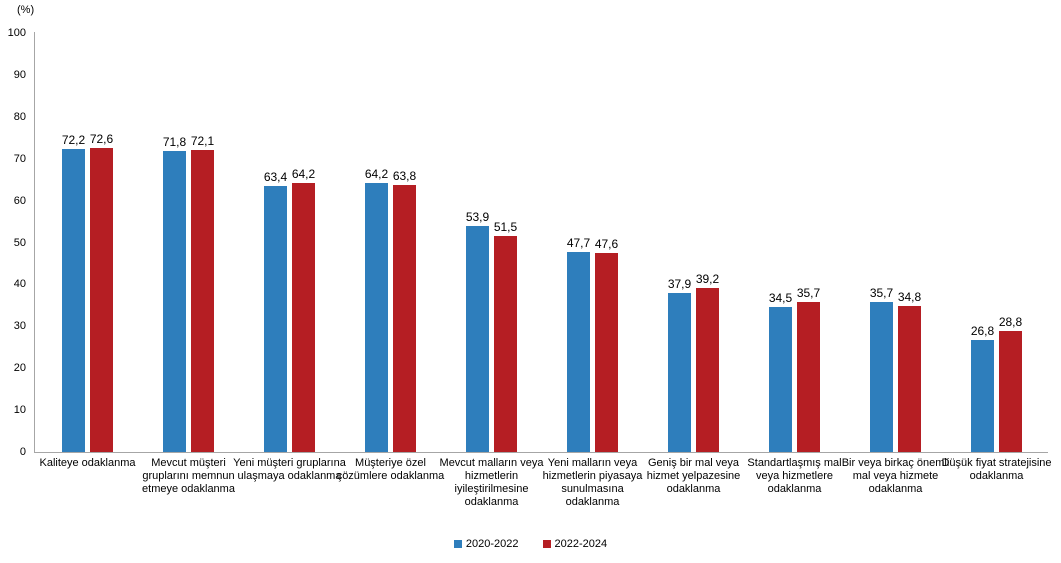 The image size is (1061, 563). I want to click on bar-value-label: 47,7, so click(578, 243).